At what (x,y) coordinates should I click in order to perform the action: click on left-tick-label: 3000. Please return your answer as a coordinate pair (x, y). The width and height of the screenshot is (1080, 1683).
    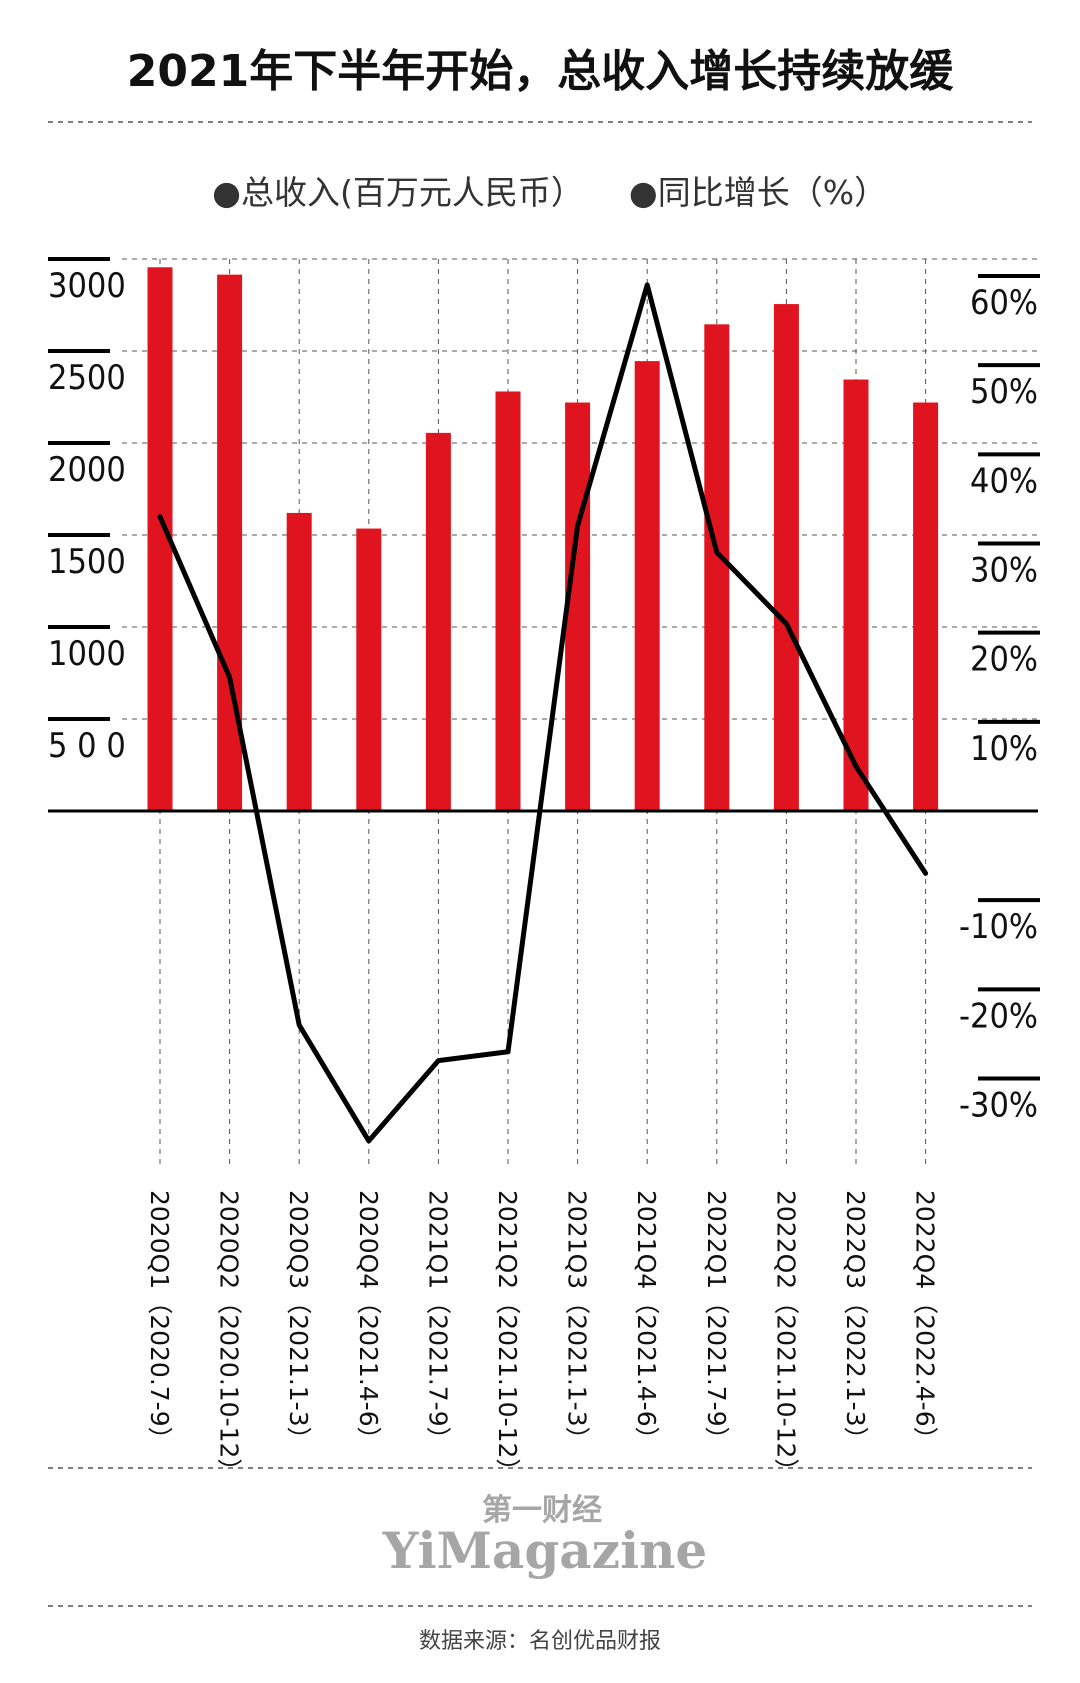
    Looking at the image, I should click on (87, 286).